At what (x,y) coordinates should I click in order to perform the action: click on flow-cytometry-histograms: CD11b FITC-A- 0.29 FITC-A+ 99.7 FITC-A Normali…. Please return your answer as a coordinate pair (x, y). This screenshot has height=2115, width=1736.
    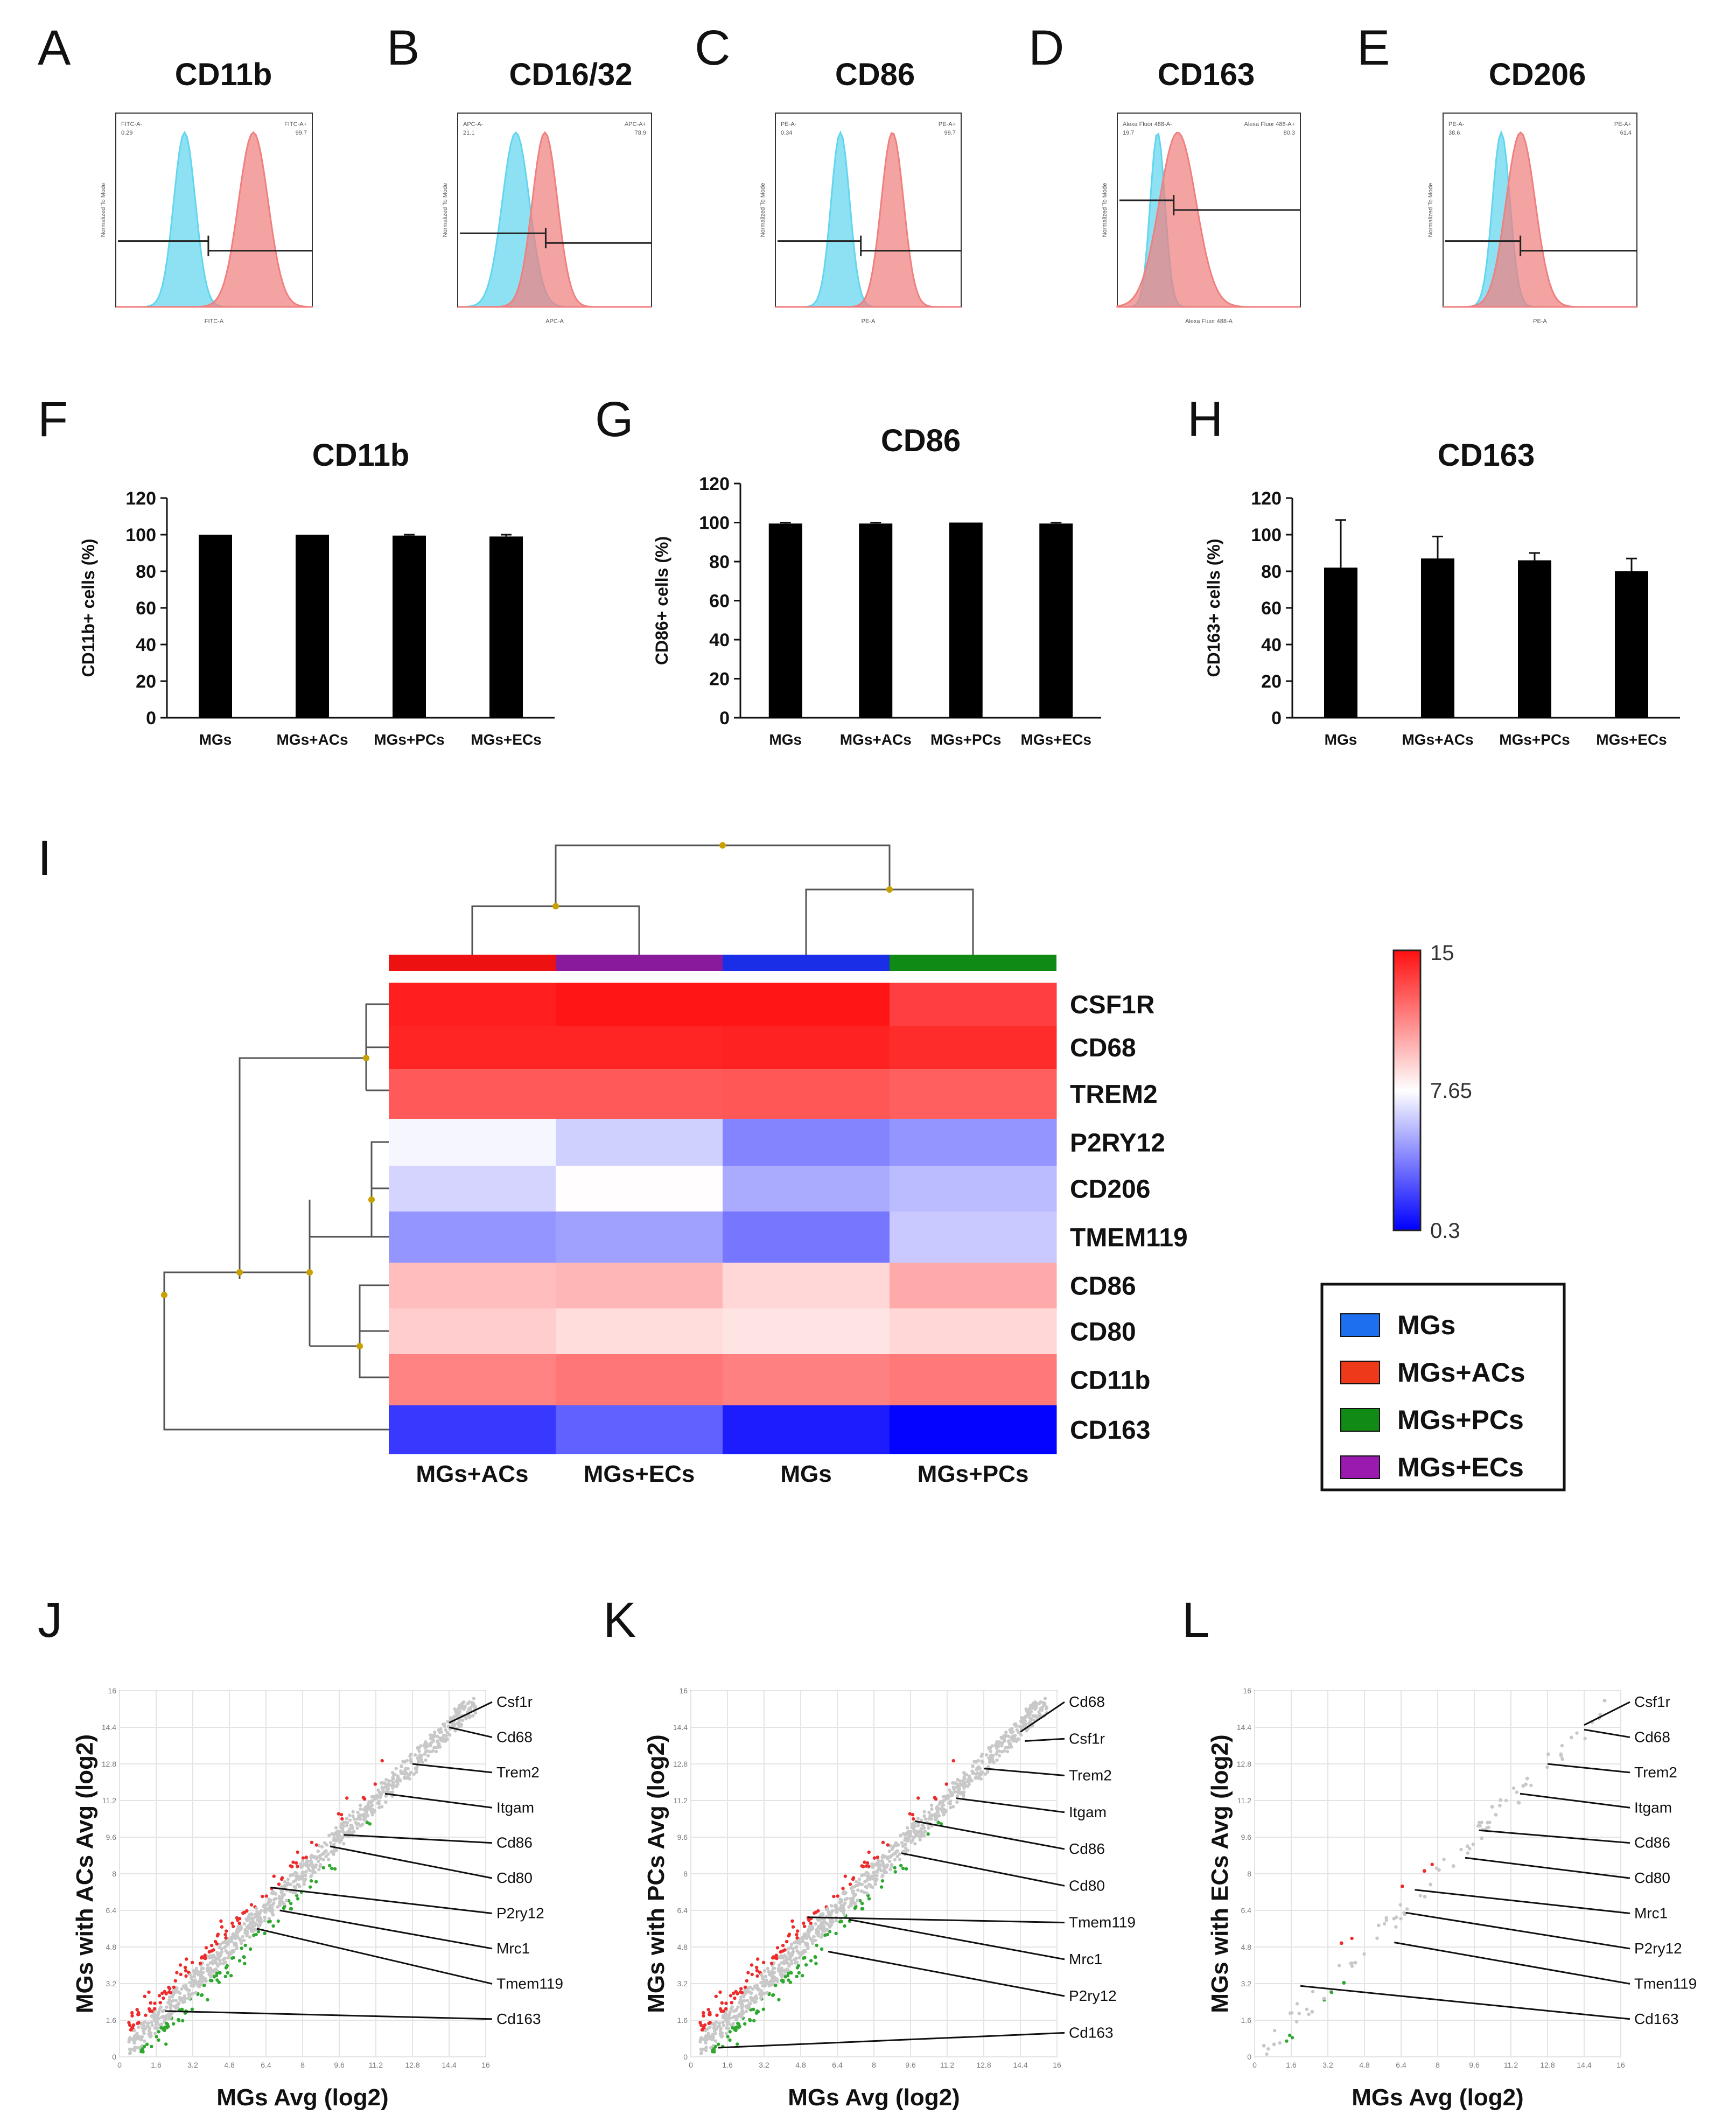
    Looking at the image, I should click on (868, 191).